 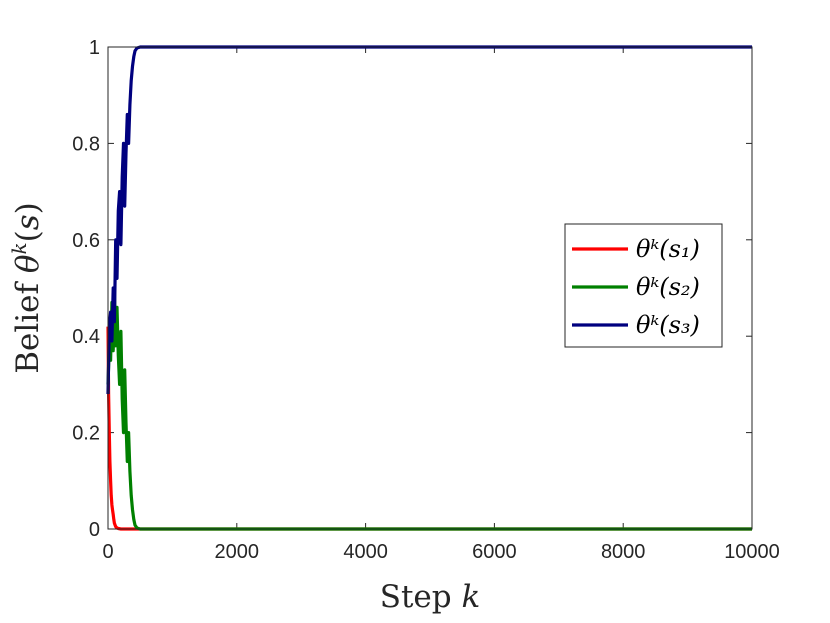 I want to click on y-axis-title-close: ), so click(x=28, y=208).